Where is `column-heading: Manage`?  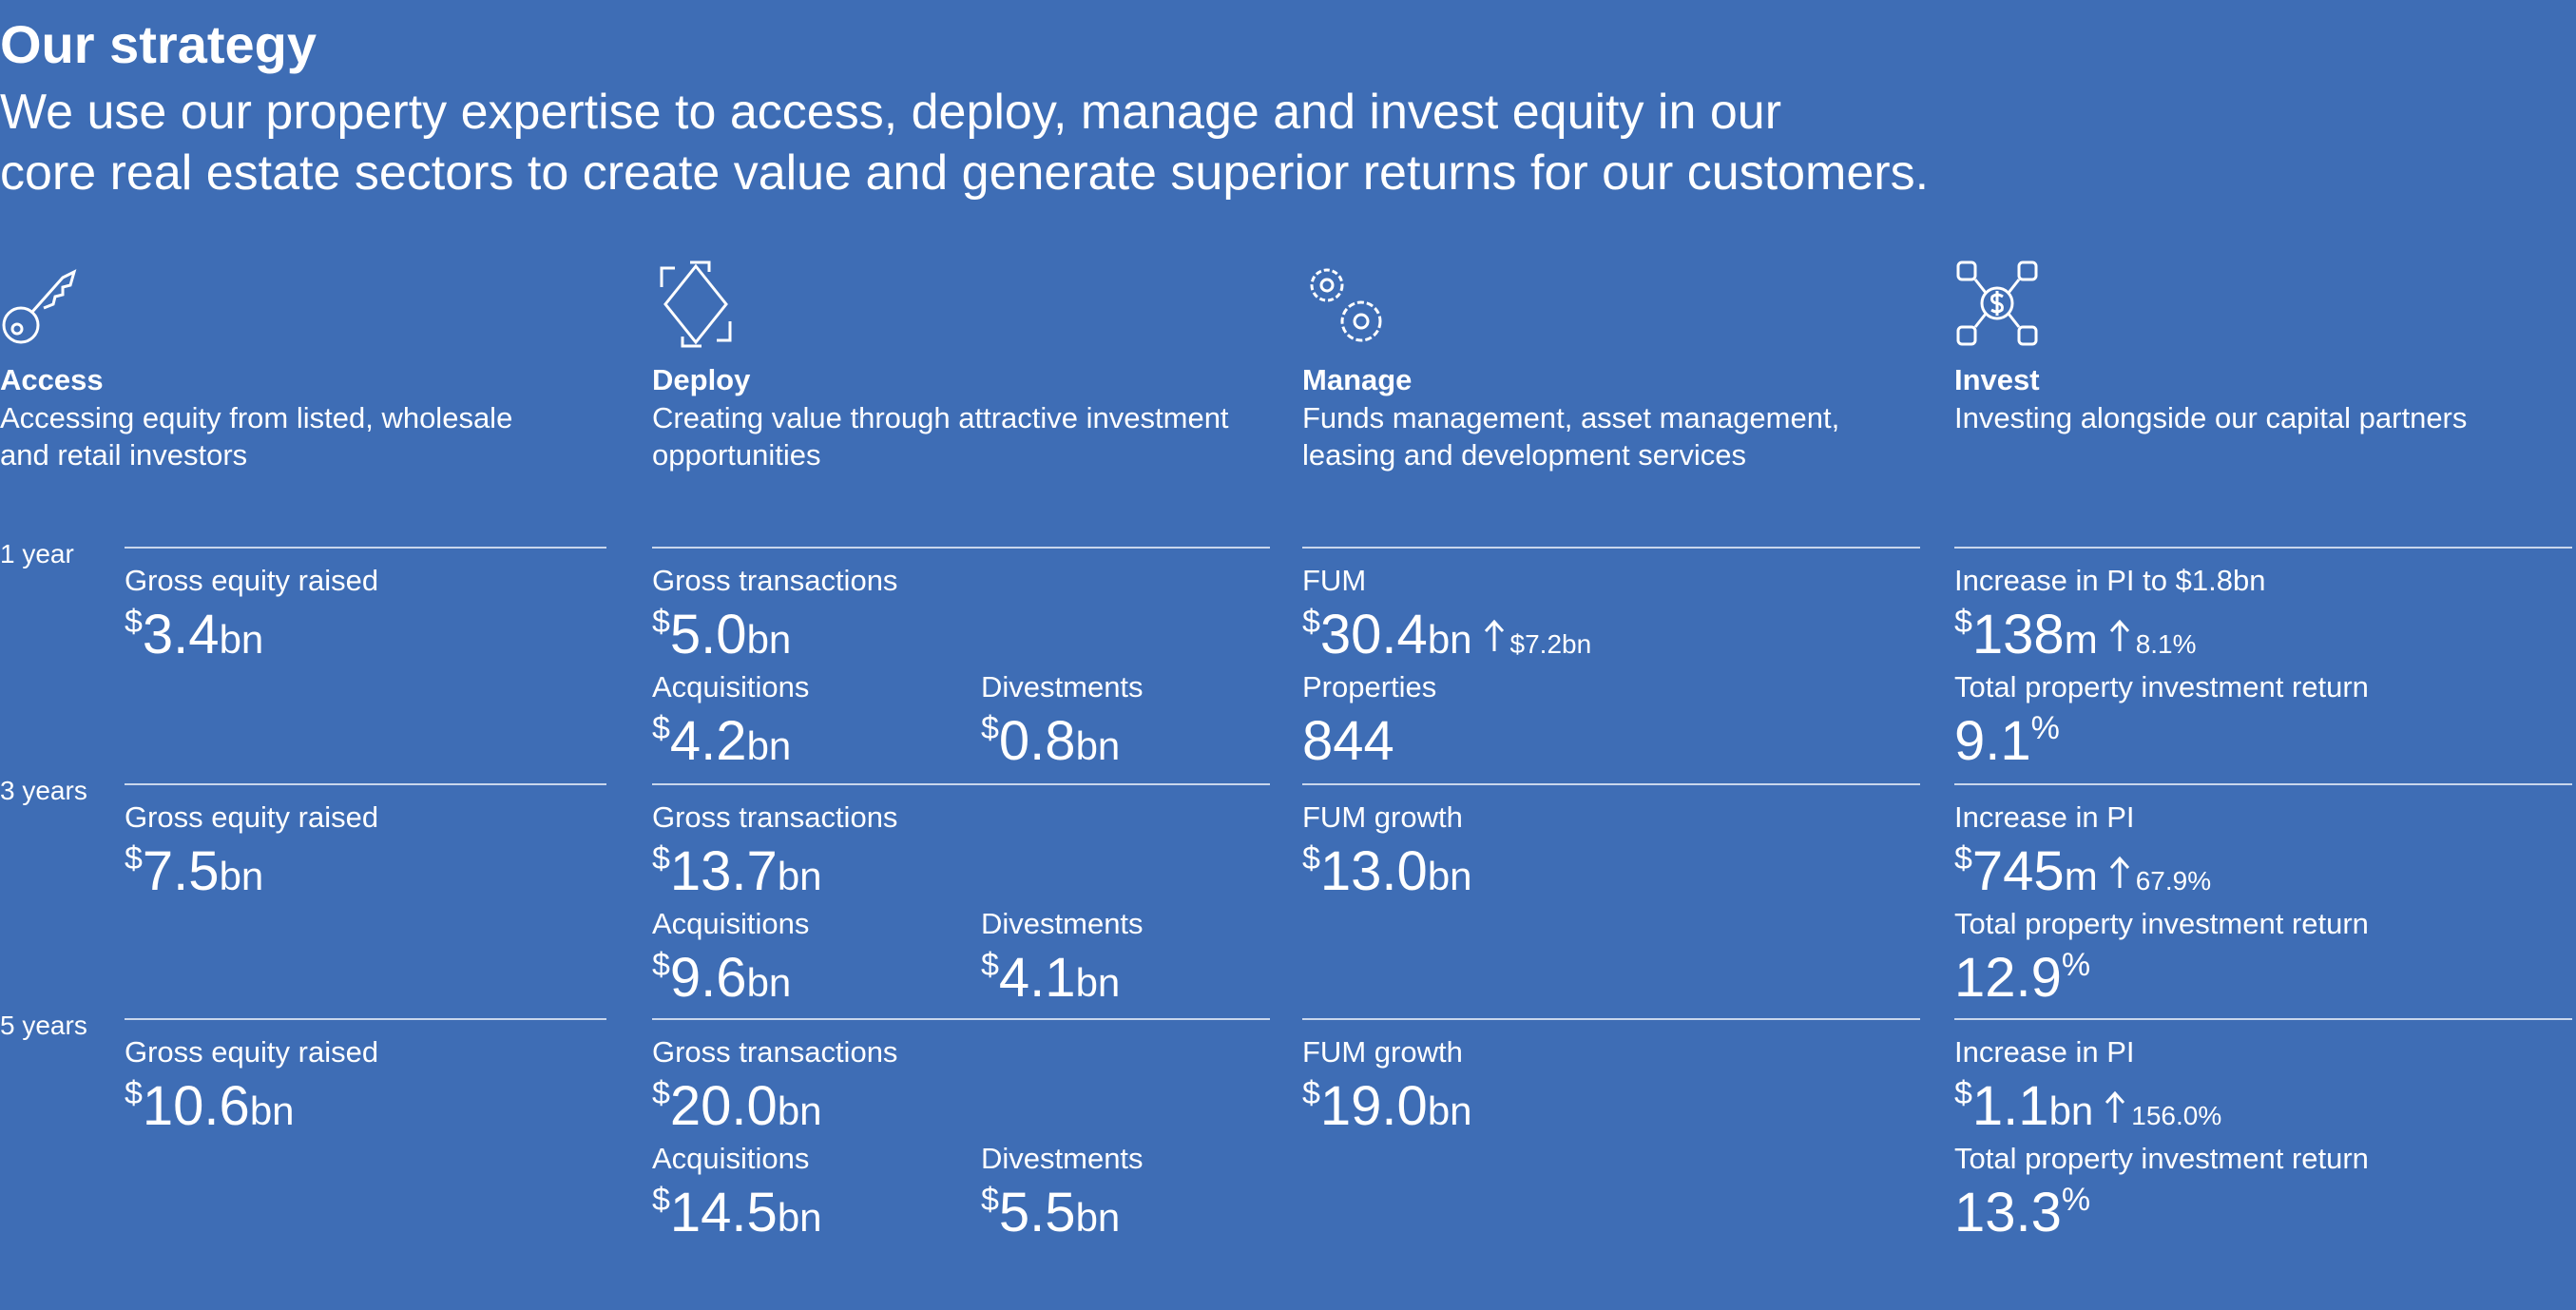
column-heading: Manage is located at coordinates (1357, 379).